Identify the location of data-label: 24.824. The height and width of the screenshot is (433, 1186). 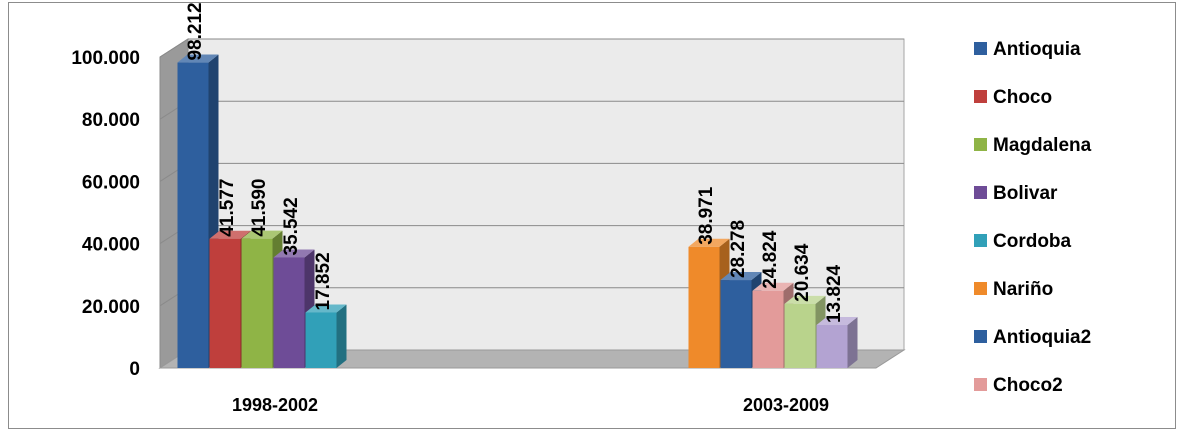
(770, 259).